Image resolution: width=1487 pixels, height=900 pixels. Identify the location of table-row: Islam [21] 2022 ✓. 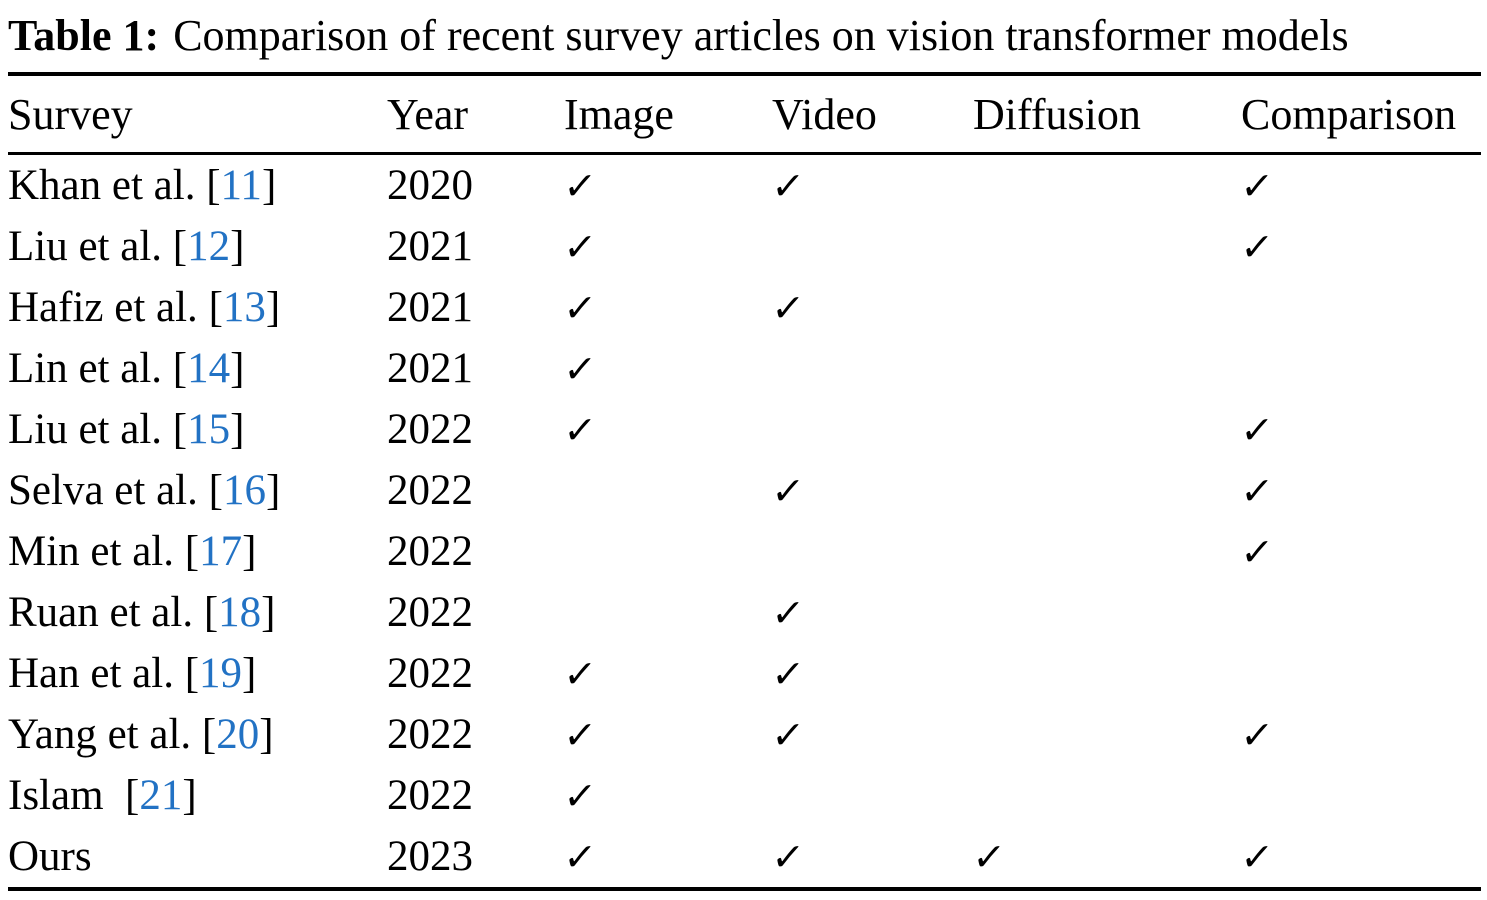
(744, 795).